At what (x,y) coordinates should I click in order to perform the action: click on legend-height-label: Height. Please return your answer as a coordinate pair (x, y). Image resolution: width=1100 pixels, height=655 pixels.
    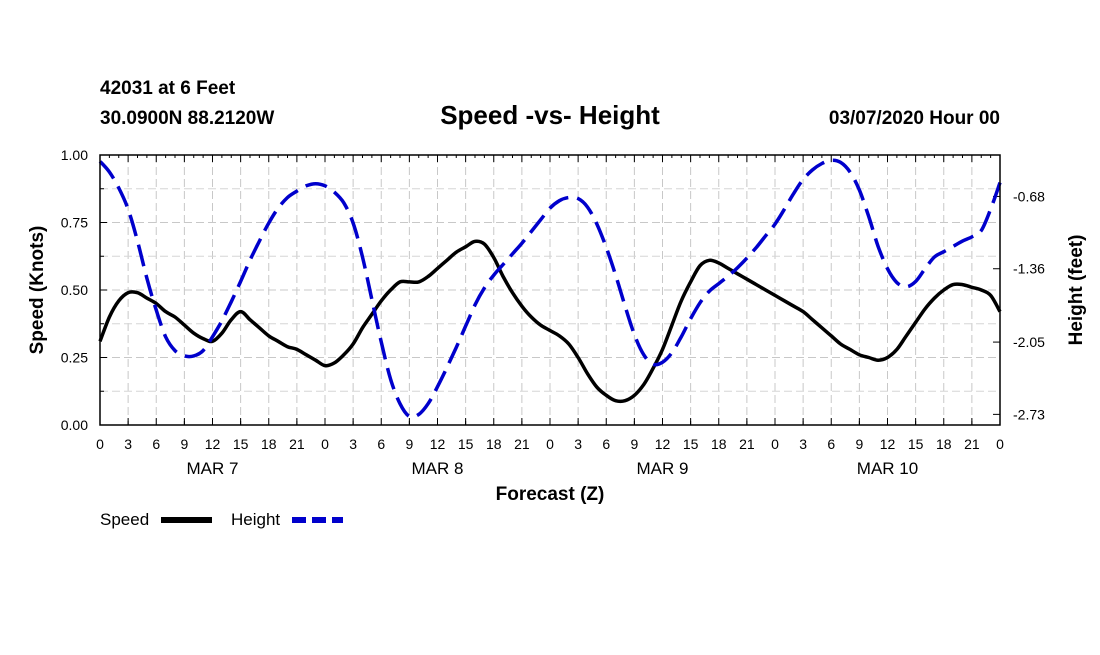
    Looking at the image, I should click on (255, 519).